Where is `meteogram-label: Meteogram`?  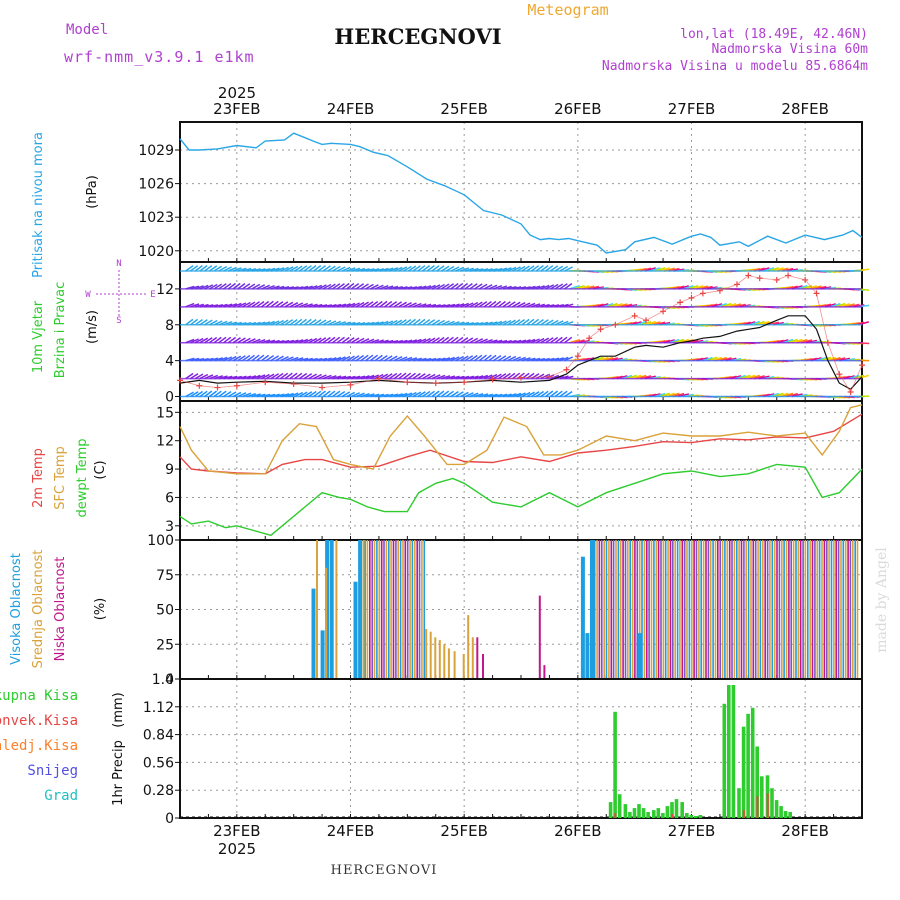
meteogram-label: Meteogram is located at coordinates (567, 10).